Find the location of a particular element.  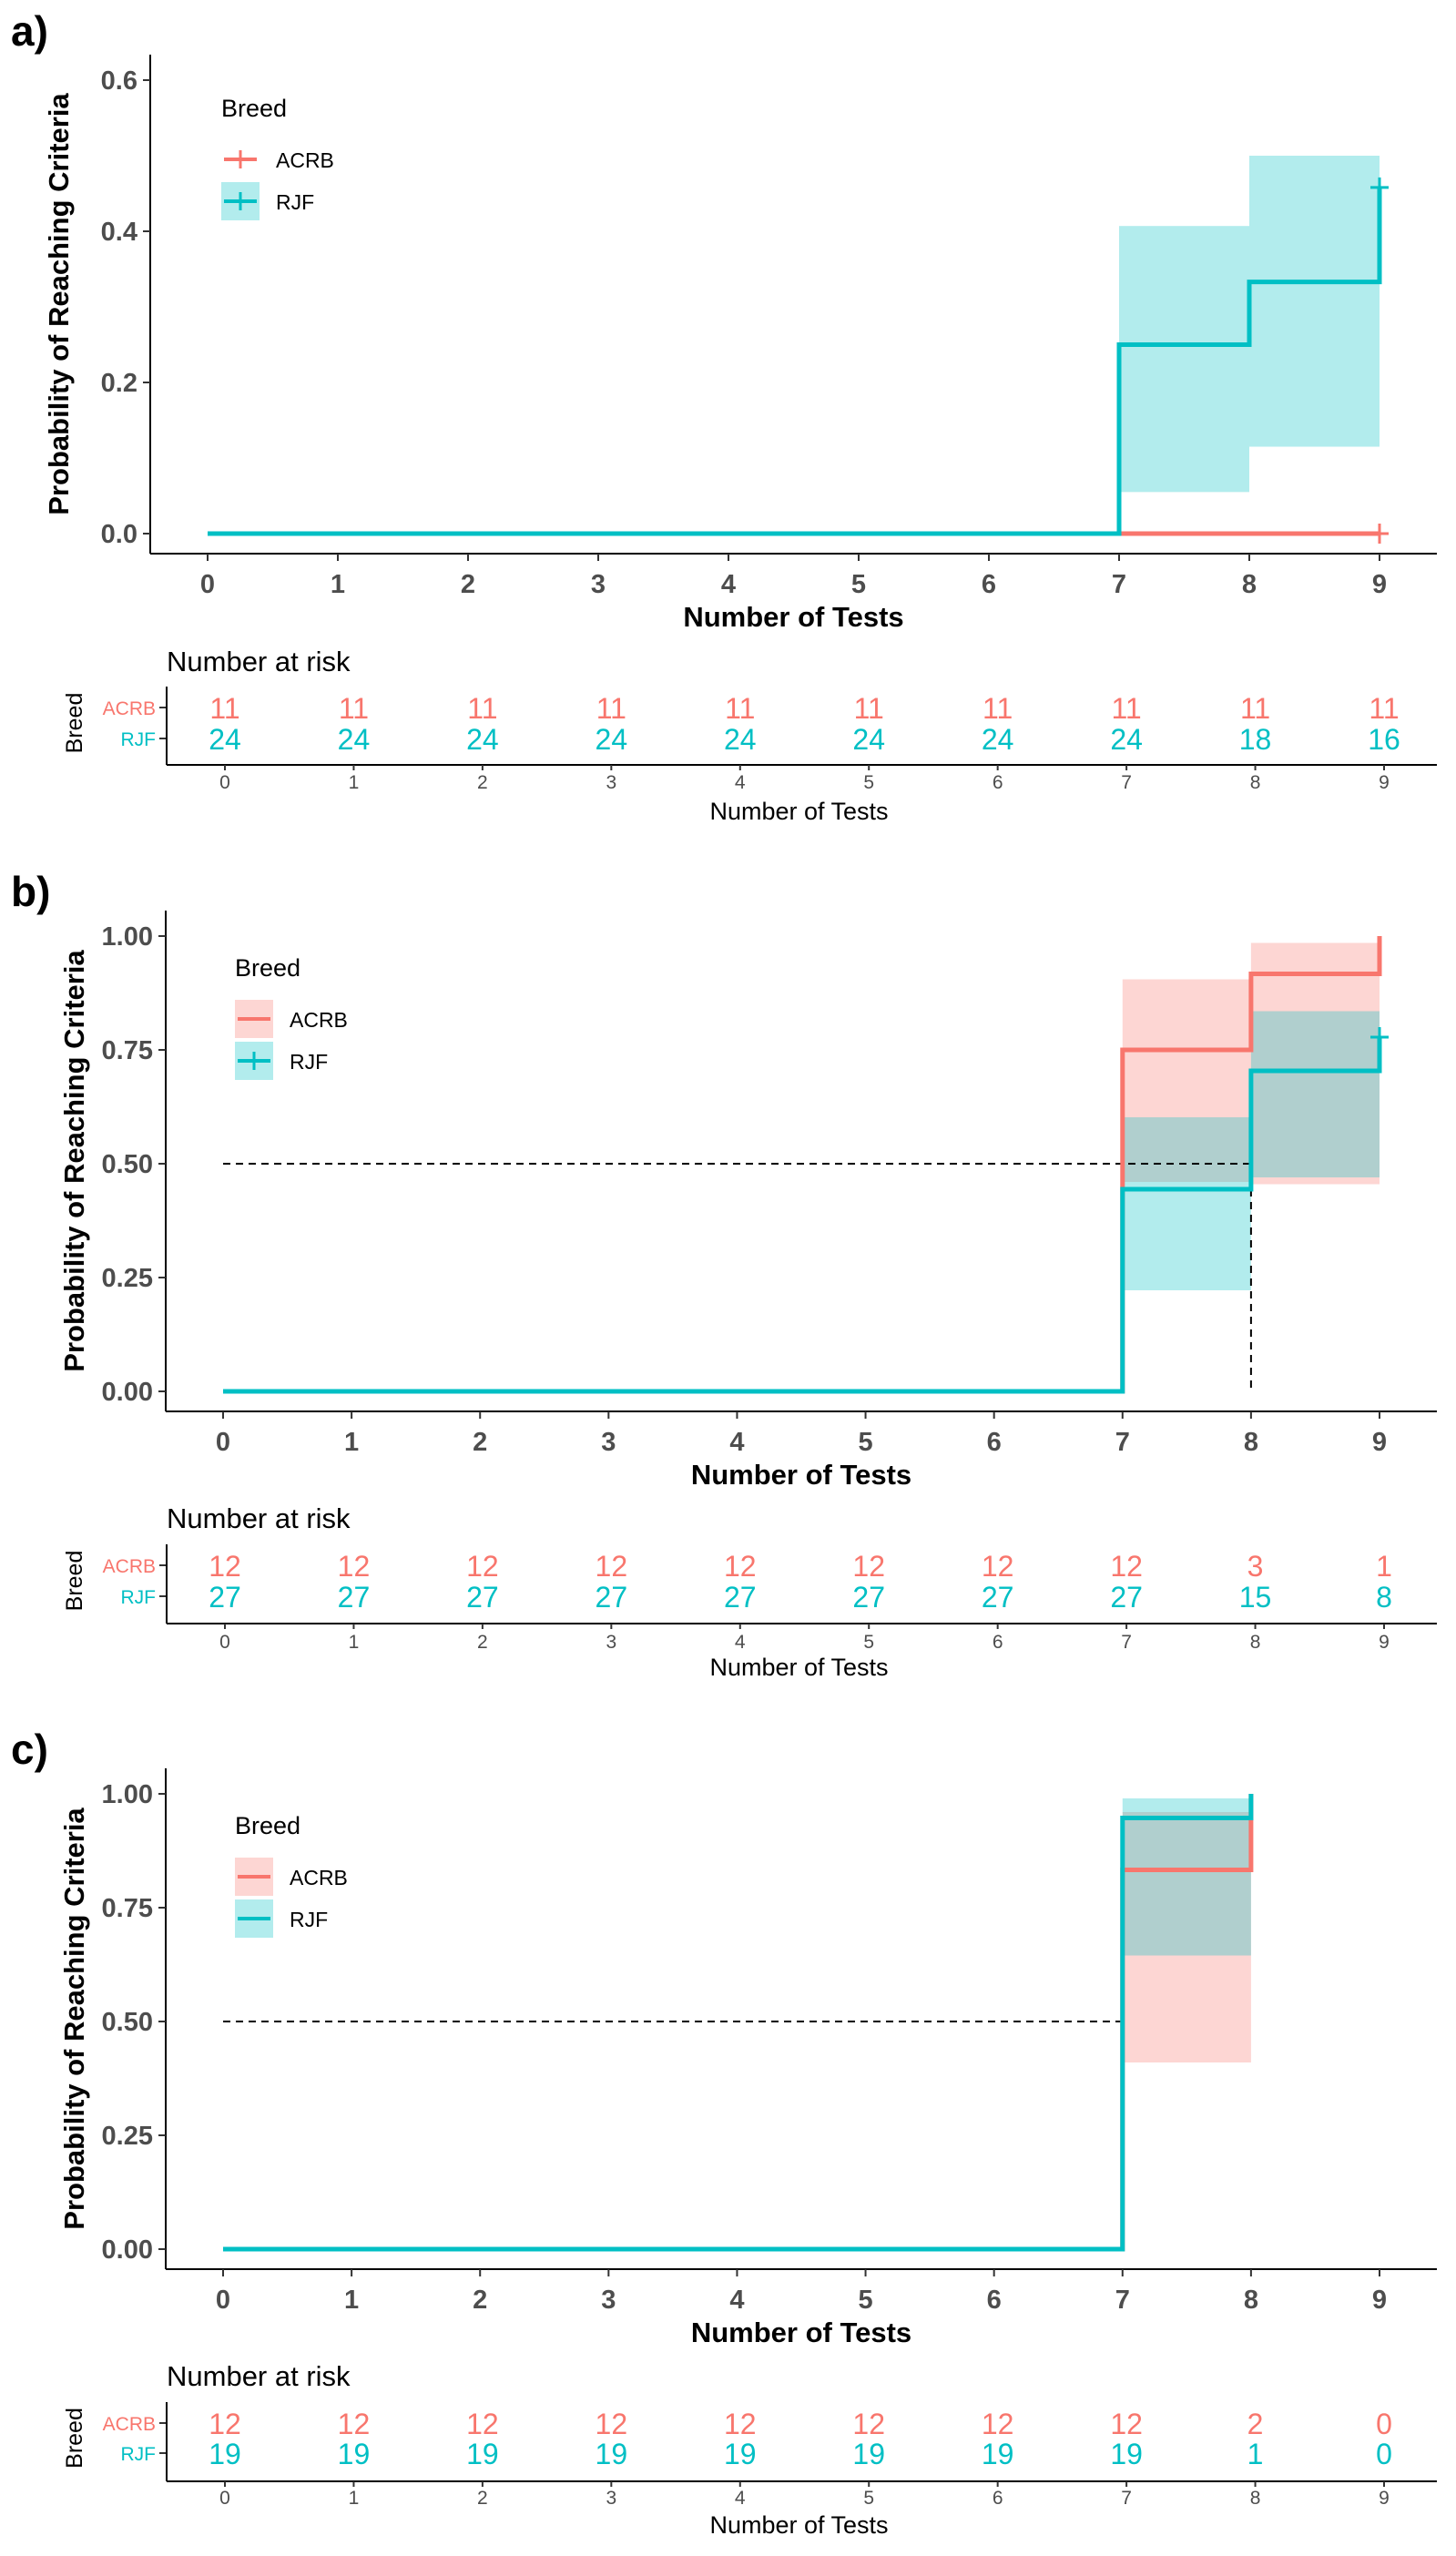

risk-count-rjf: 16 is located at coordinates (1384, 739).